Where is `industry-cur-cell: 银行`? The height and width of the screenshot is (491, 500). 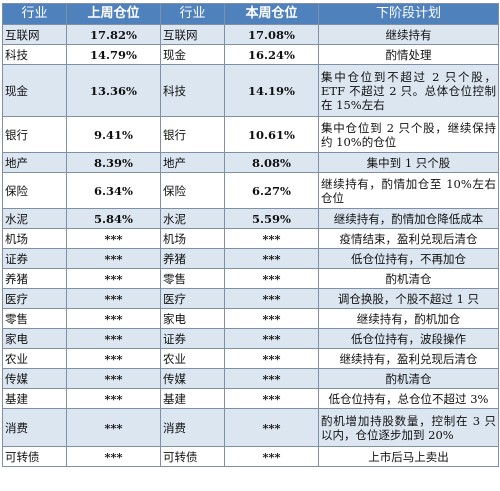
industry-cur-cell: 银行 is located at coordinates (192, 134).